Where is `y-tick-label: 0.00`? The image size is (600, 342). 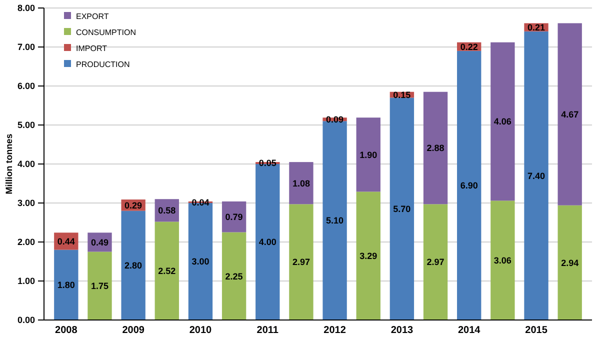 y-tick-label: 0.00 is located at coordinates (26, 319).